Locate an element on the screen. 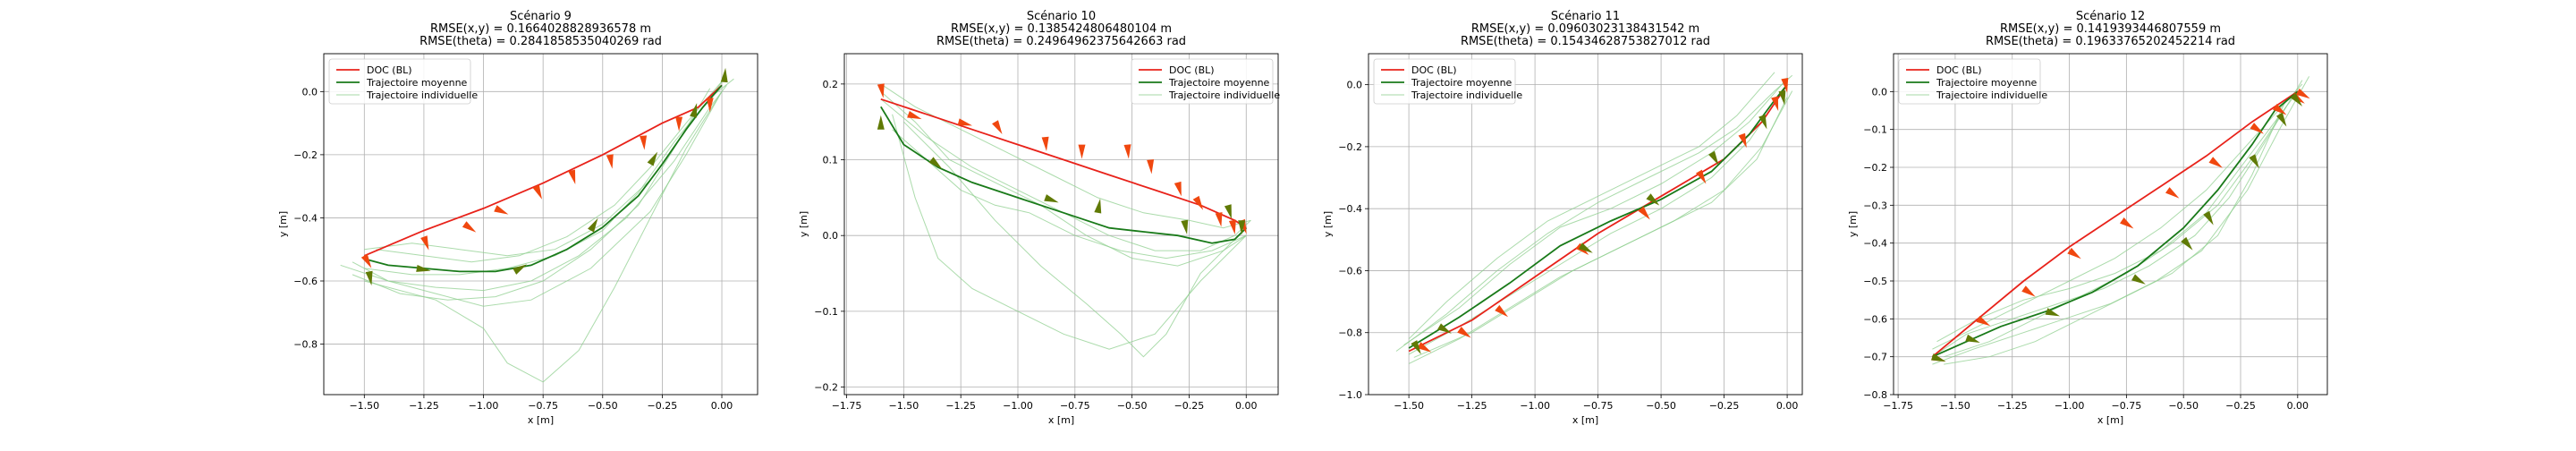 This screenshot has height=451, width=2576. y-tick-label: −0.7 is located at coordinates (1875, 357).